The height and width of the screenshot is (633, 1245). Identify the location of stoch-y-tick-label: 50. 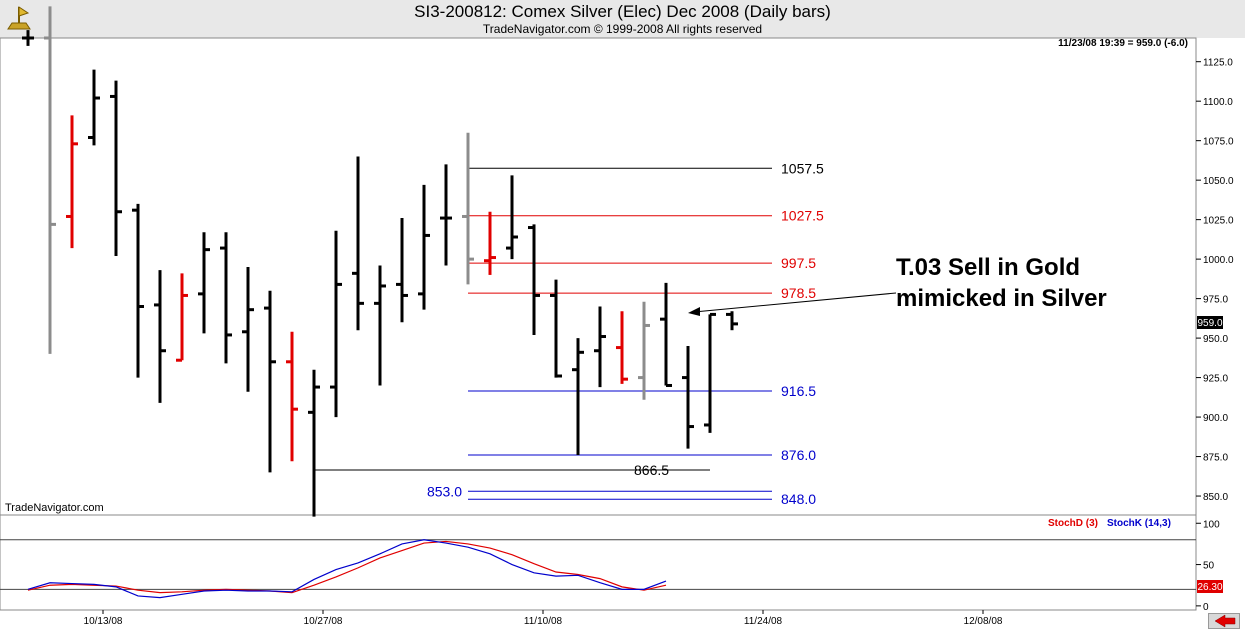
(1209, 566).